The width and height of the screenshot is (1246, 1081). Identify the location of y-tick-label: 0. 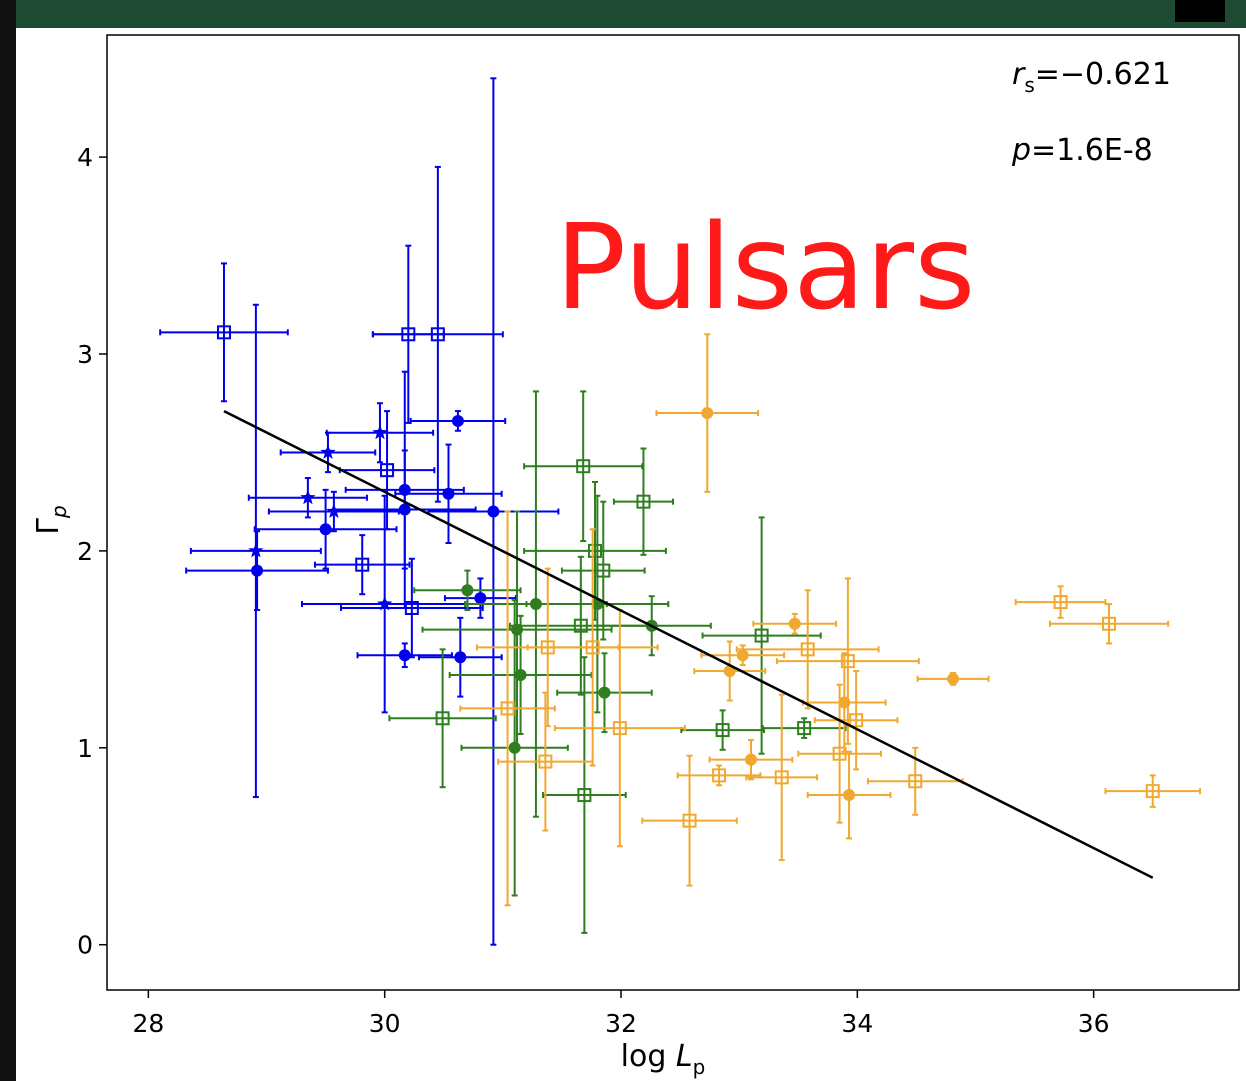
(85, 945).